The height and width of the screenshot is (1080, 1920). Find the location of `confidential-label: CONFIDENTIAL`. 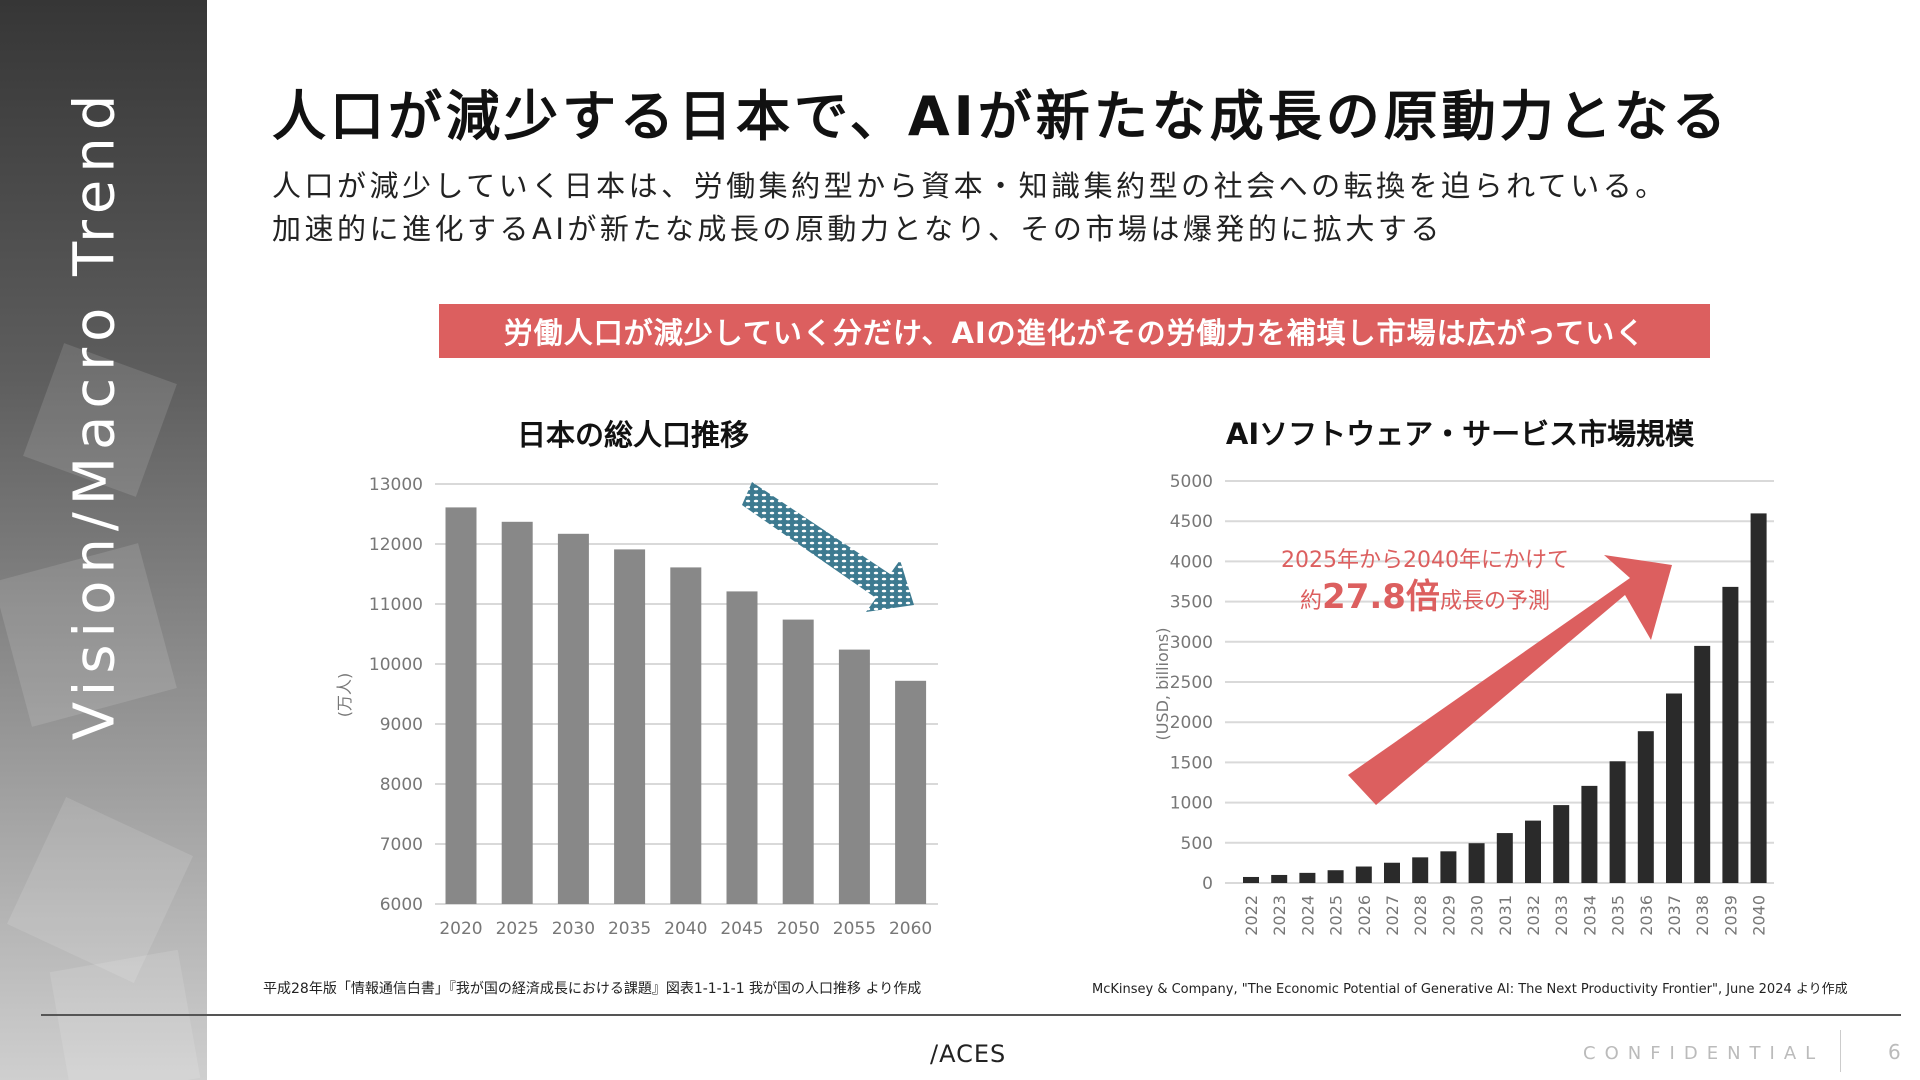

confidential-label: CONFIDENTIAL is located at coordinates (1704, 1053).